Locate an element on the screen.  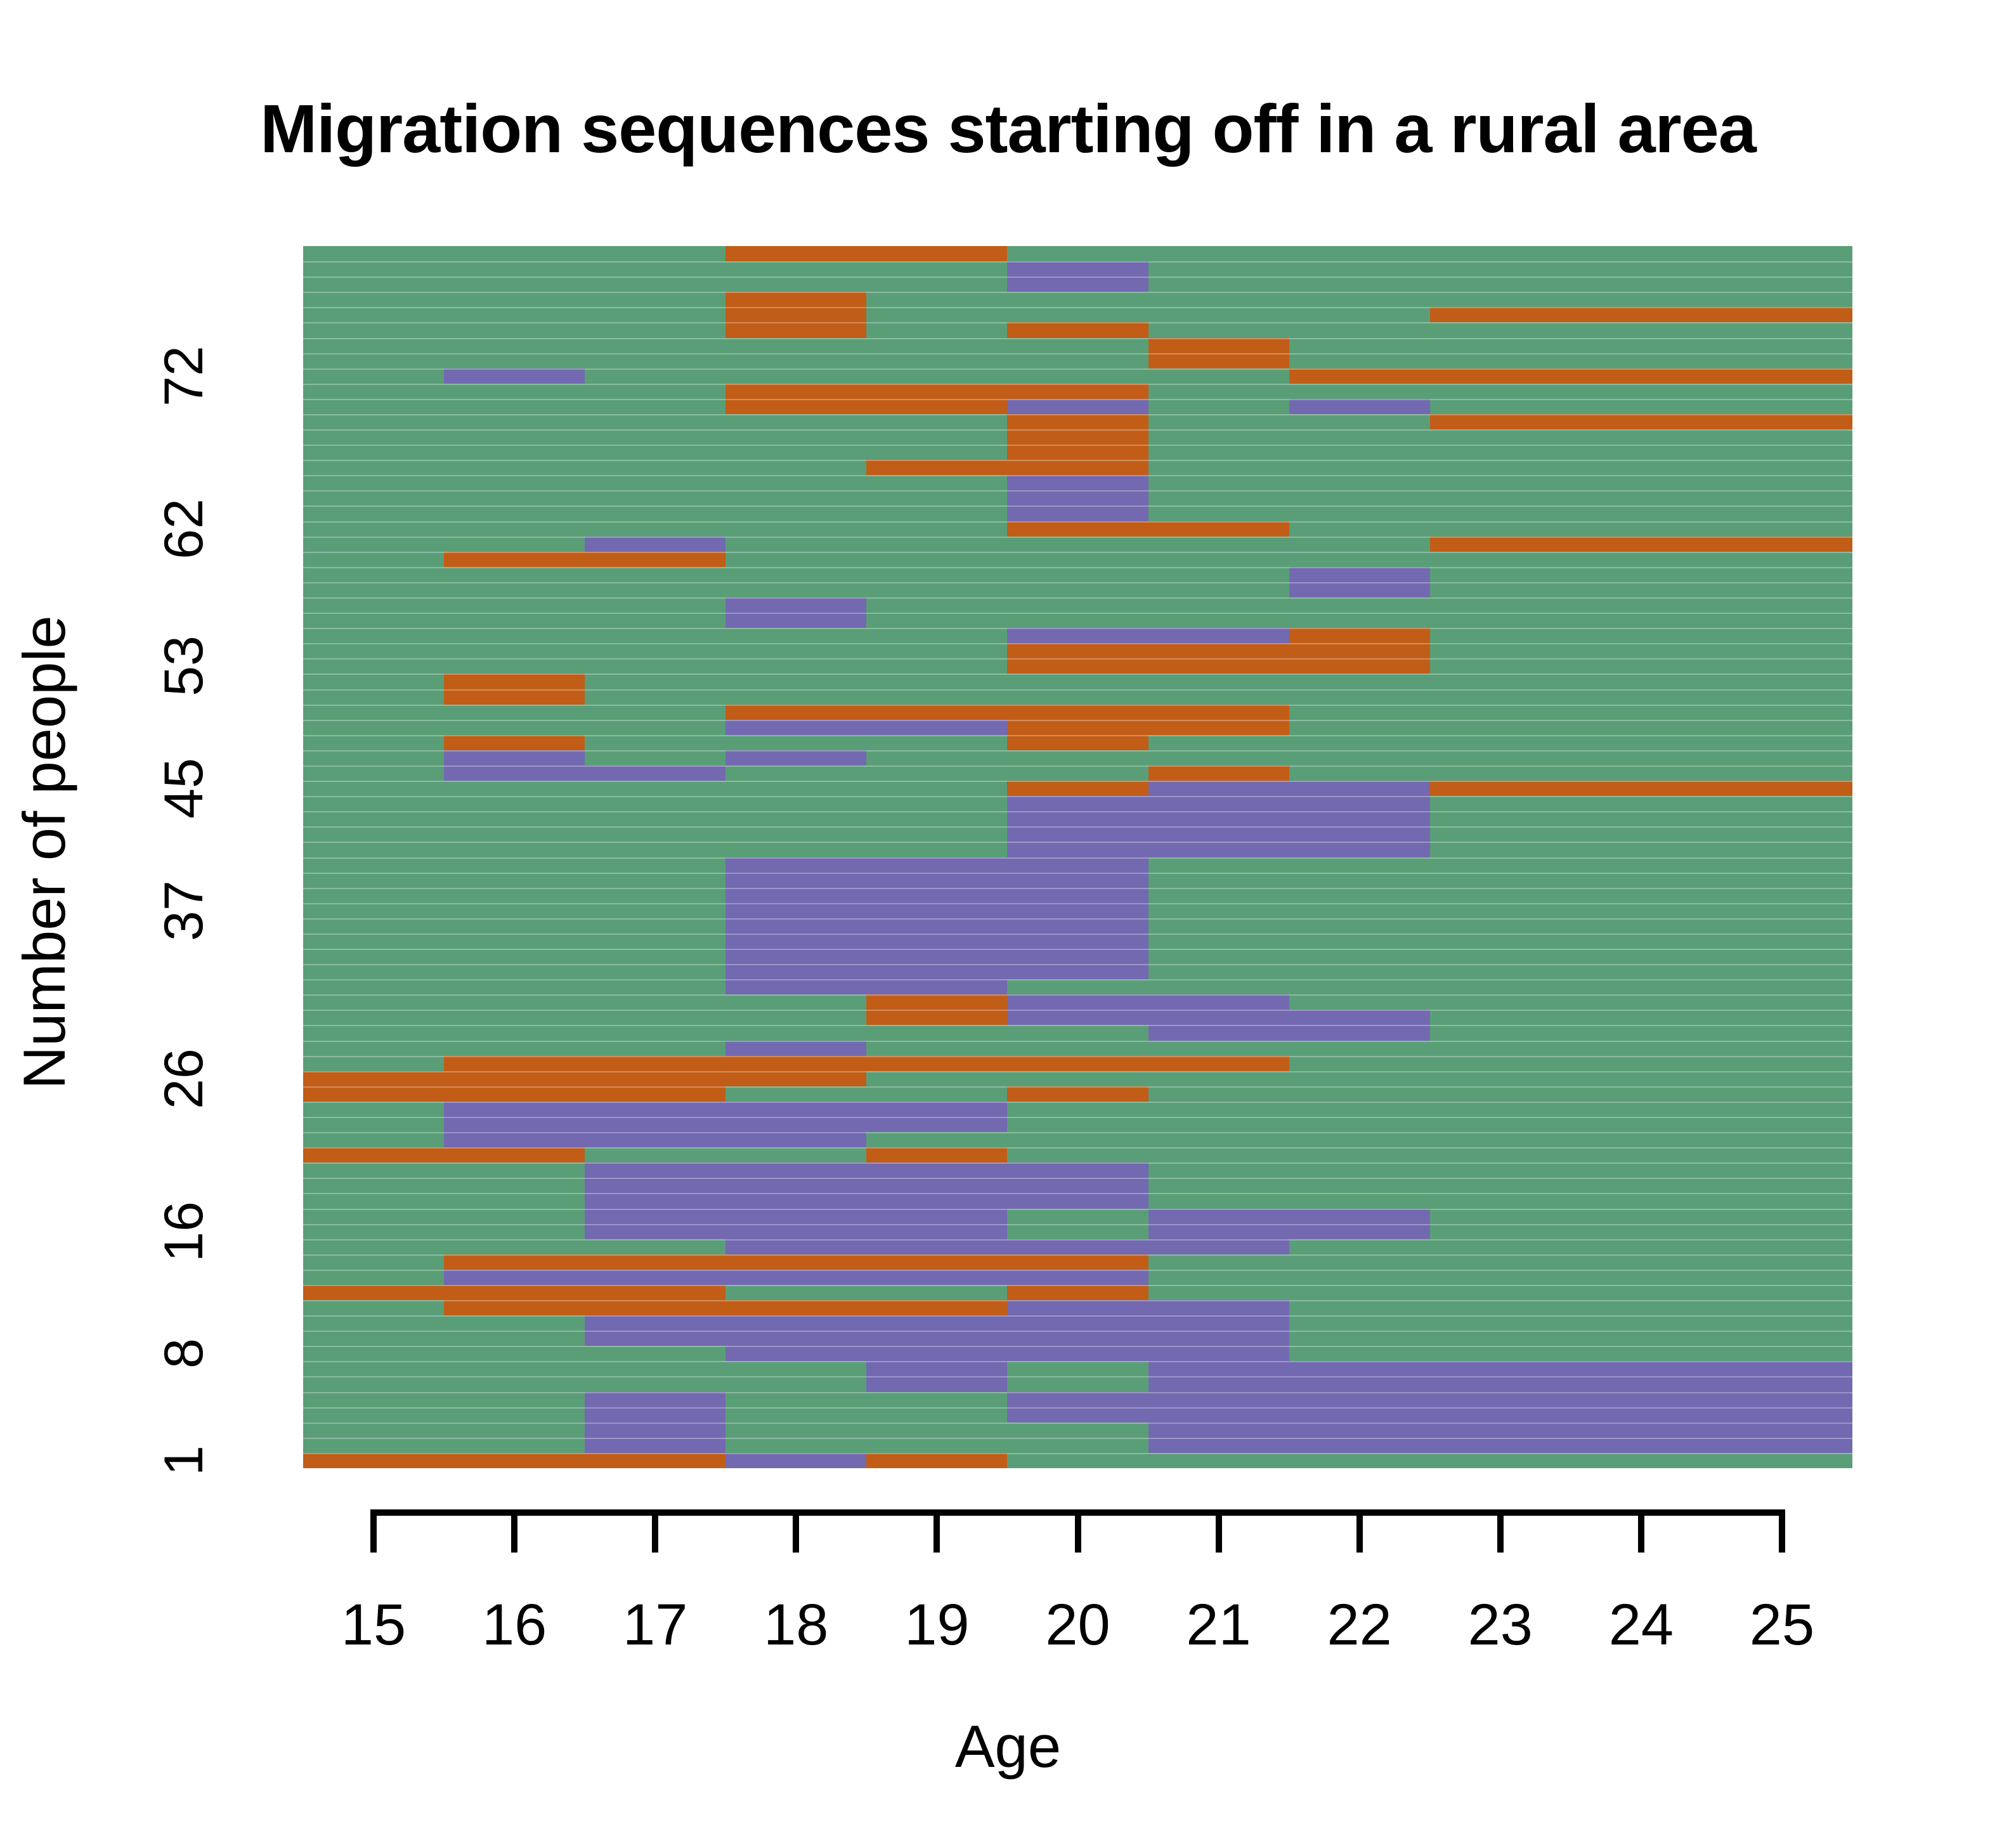
y-axis-label: Number of people is located at coordinates (44, 852).